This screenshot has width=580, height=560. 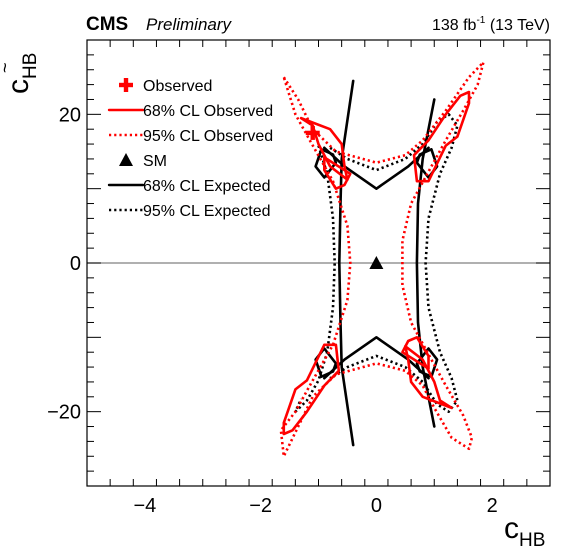 I want to click on y-axis-label-main: c, so click(x=18, y=86).